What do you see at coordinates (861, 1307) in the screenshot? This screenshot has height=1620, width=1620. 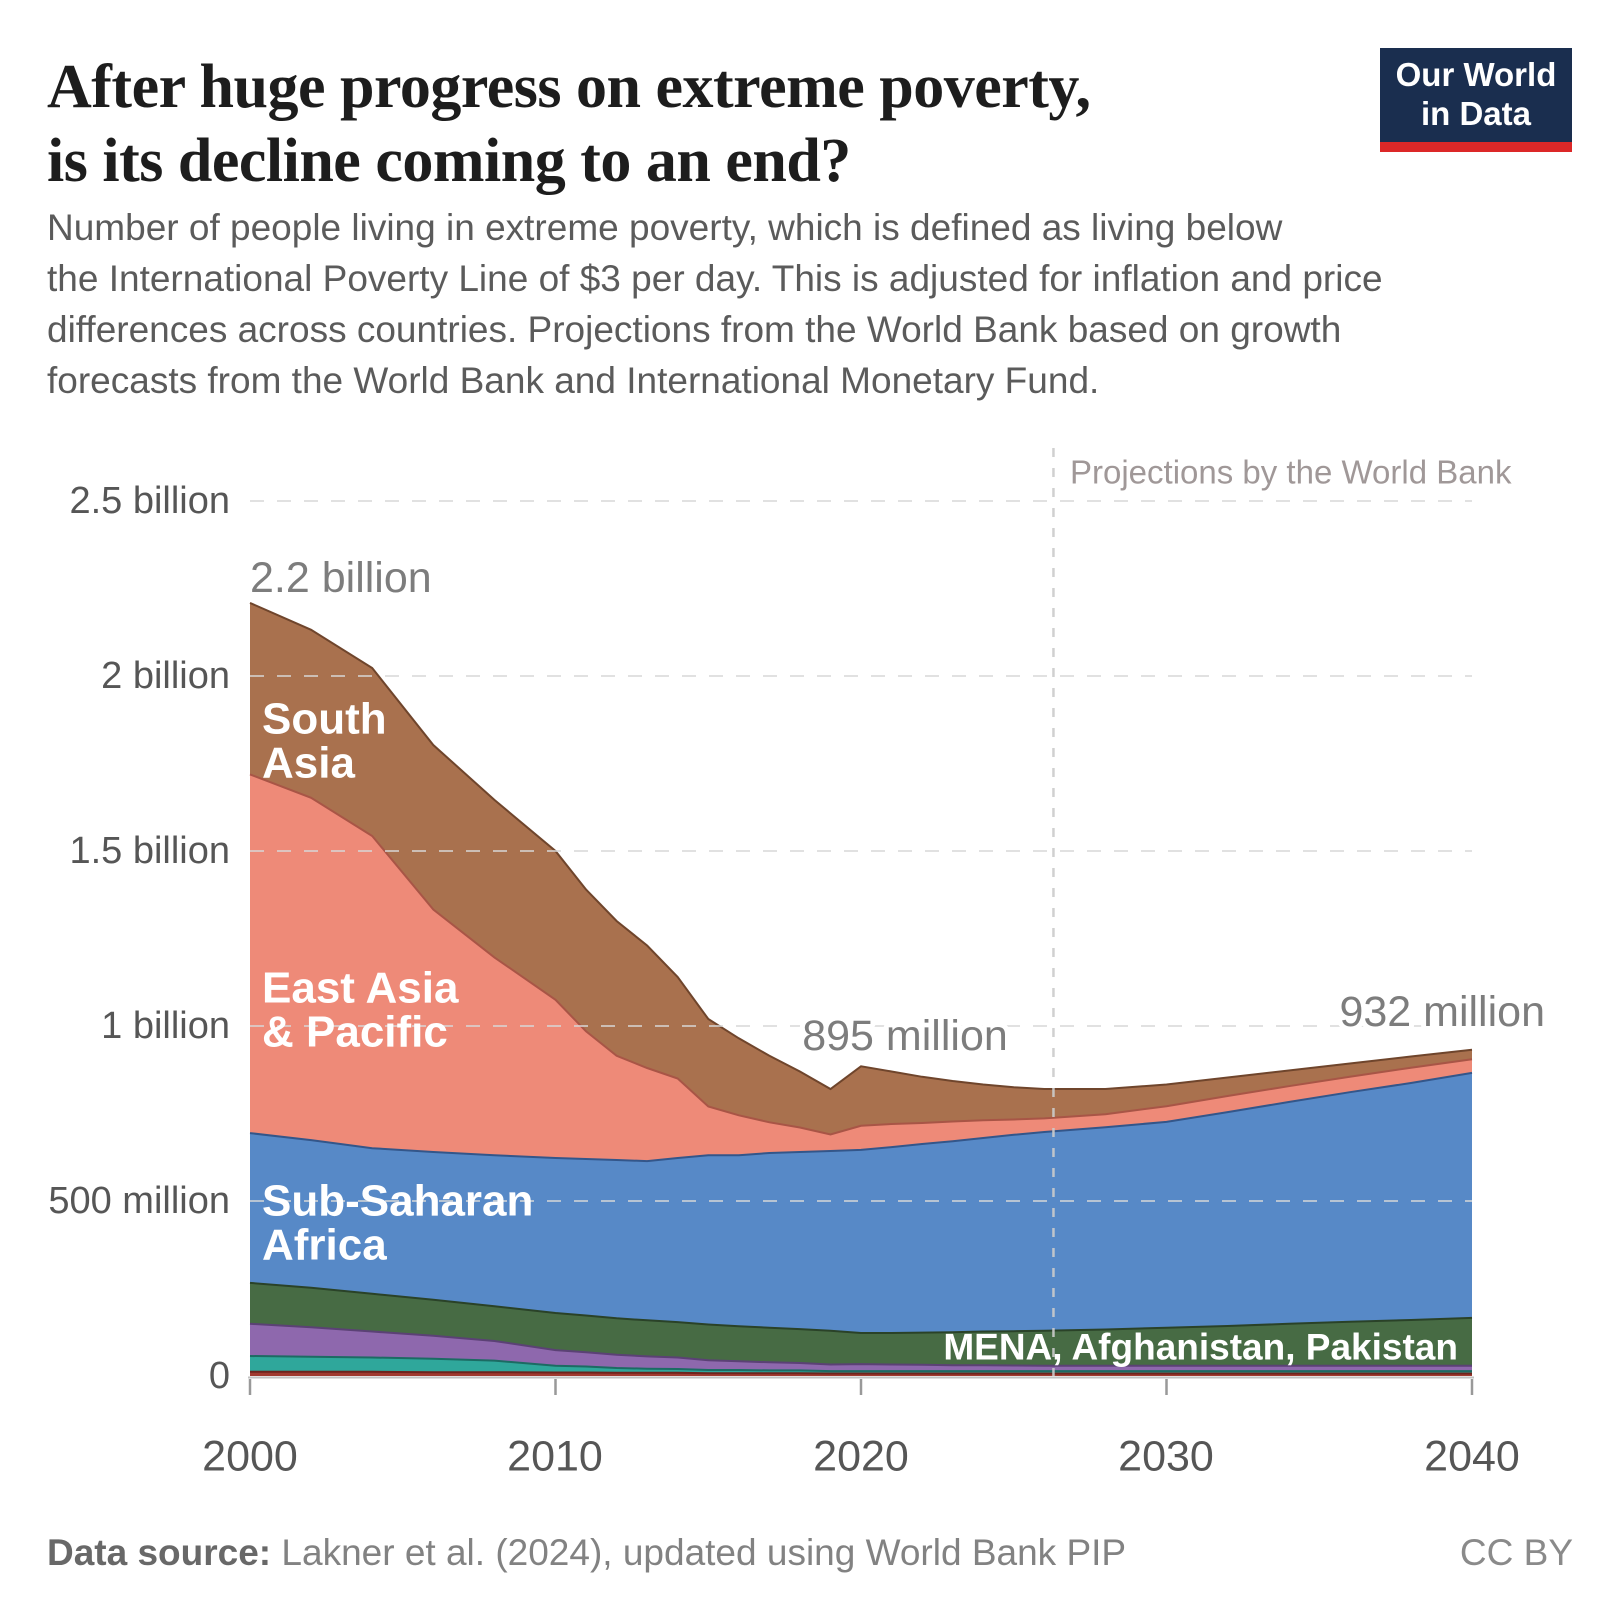 I see `boundary-mena-afghanistan-pakistan` at bounding box center [861, 1307].